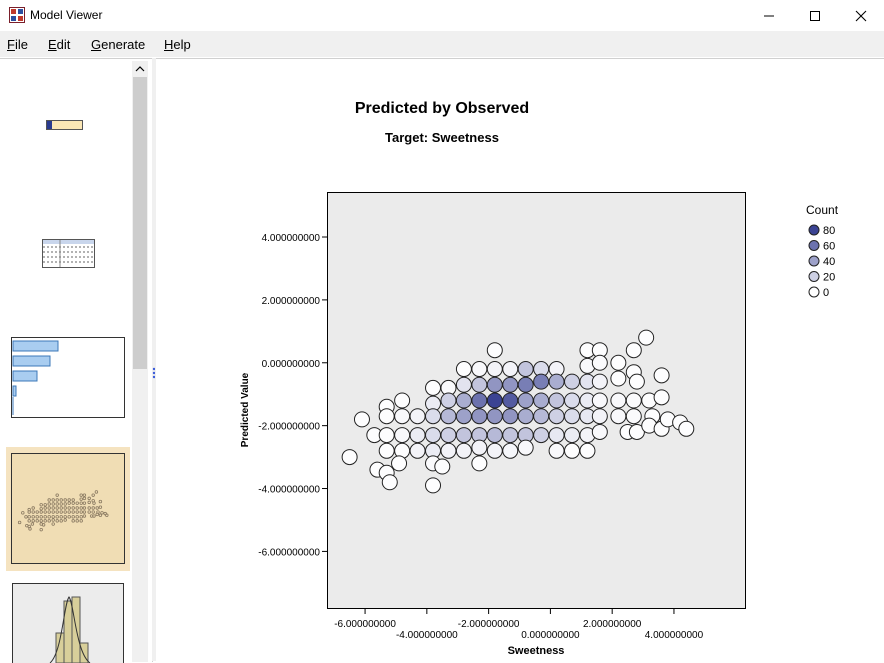  Describe the element at coordinates (442, 15) in the screenshot. I see `window-titlebar: Model Viewer` at that location.